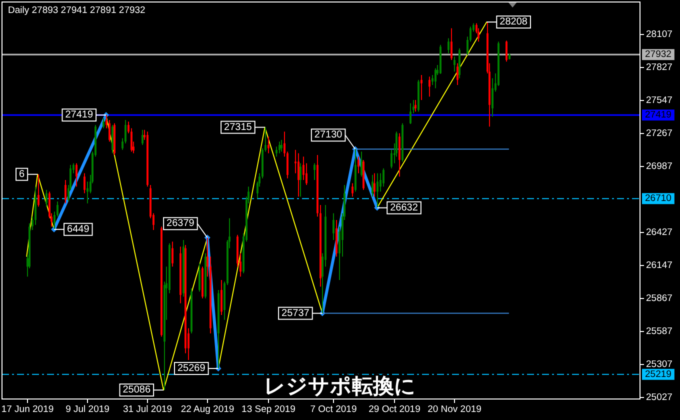 The height and width of the screenshot is (420, 680). I want to click on annotation: レジサポ転換に, so click(340, 386).